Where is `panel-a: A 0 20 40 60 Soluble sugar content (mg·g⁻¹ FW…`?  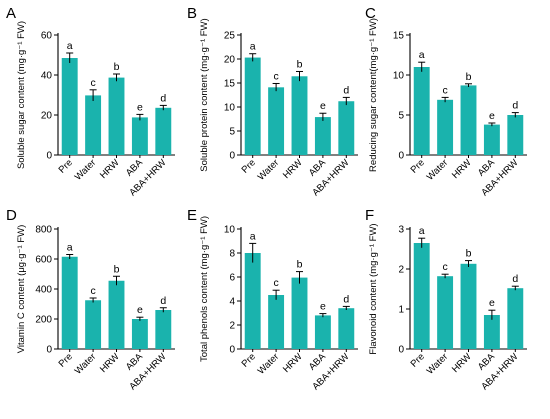
panel-a: A 0 20 40 60 Soluble sugar content (mg·g⁻¹ FW… is located at coordinates (90, 101).